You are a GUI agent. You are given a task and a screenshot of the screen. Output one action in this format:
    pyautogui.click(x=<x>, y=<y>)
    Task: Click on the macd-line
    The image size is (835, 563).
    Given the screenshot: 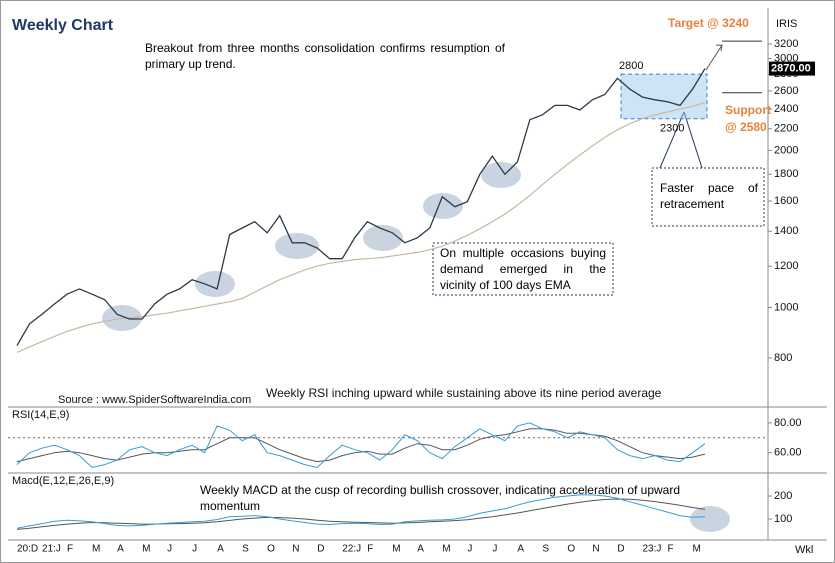 What is the action you would take?
    pyautogui.click(x=361, y=511)
    